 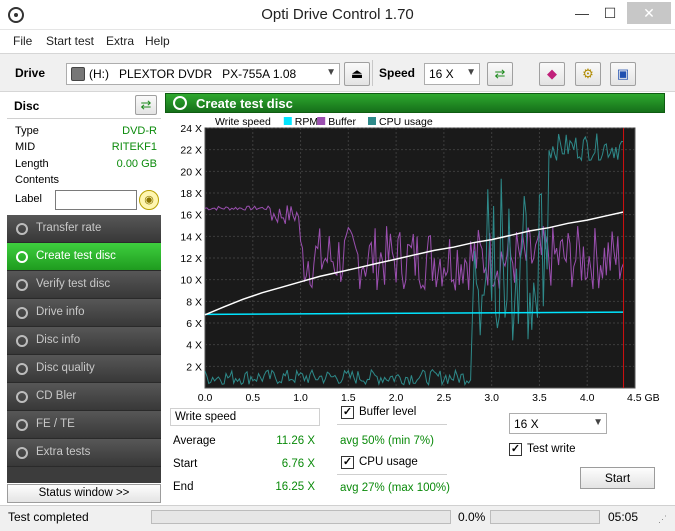 What do you see at coordinates (191, 129) in the screenshot?
I see `y-tick-label: 24 X` at bounding box center [191, 129].